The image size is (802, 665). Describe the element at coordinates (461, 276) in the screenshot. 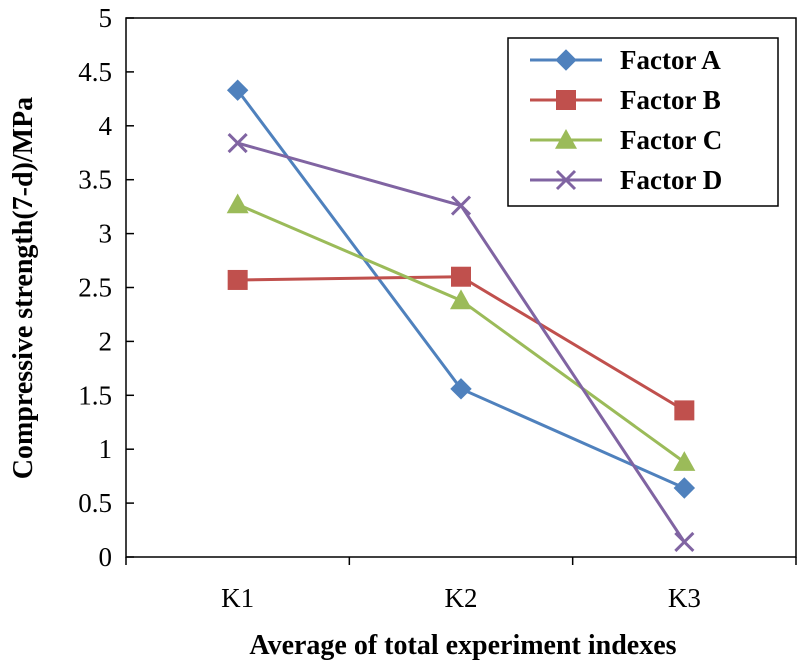

I see `data-point-factor-b-k2` at that location.